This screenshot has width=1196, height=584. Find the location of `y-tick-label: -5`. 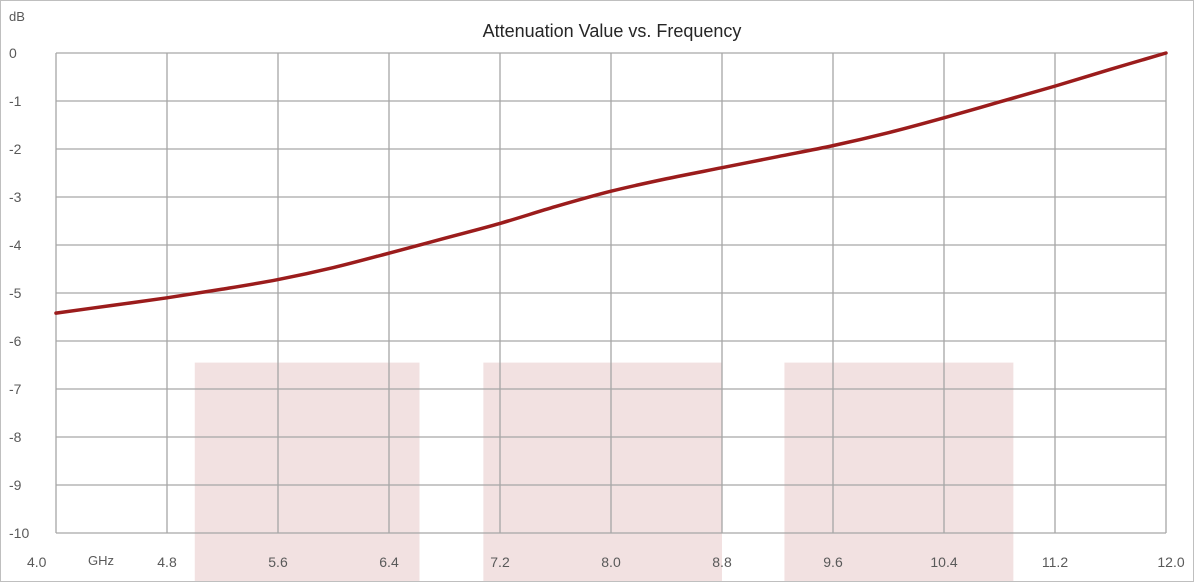

y-tick-label: -5 is located at coordinates (15, 293).